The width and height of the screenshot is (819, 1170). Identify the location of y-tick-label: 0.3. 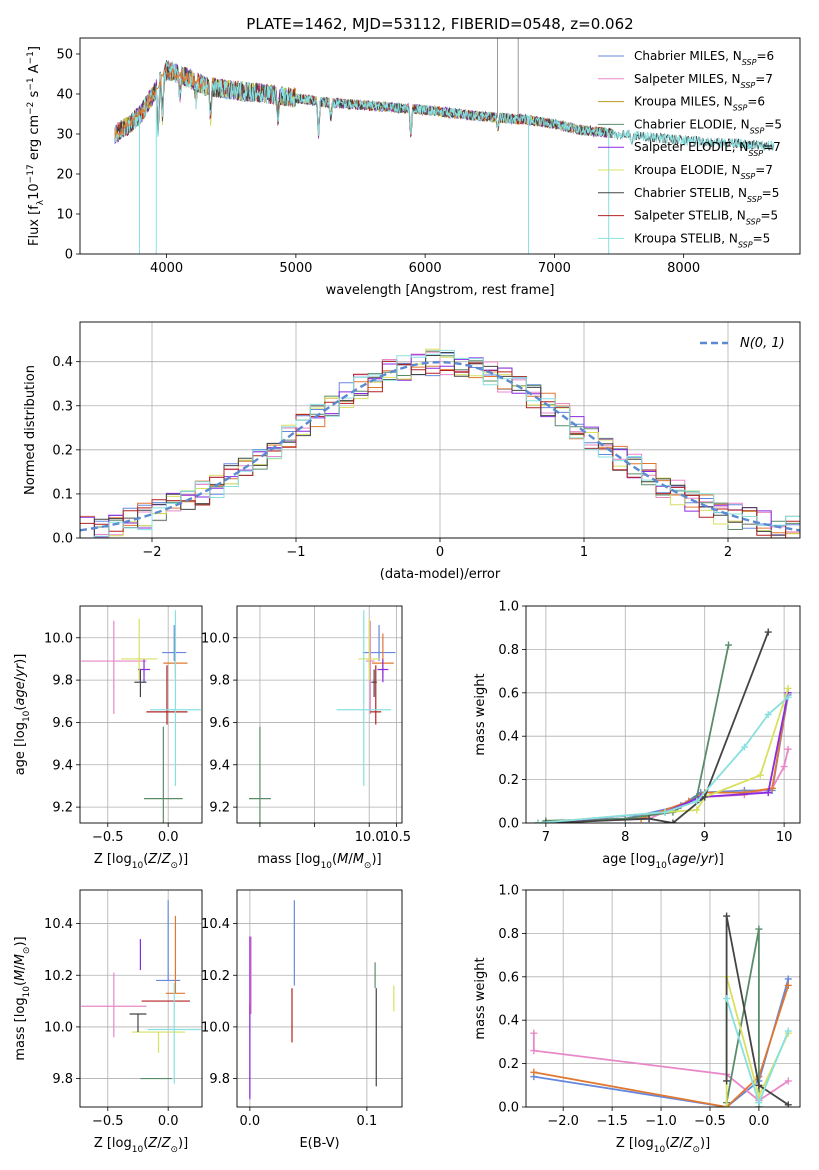
(62, 406).